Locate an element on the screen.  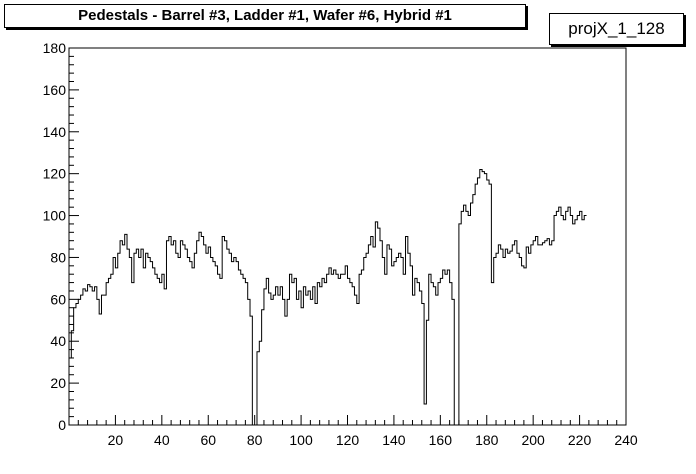
x-tick-label: 180 is located at coordinates (487, 440).